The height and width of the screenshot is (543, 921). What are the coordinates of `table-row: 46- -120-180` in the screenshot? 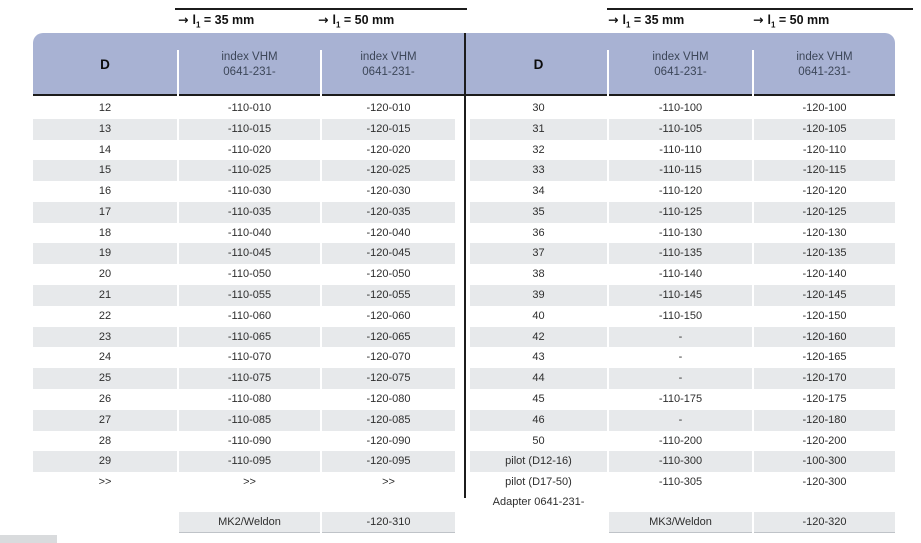 It's located at (682, 420).